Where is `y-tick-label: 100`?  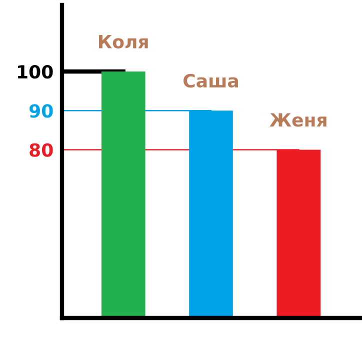 y-tick-label: 100 is located at coordinates (35, 71).